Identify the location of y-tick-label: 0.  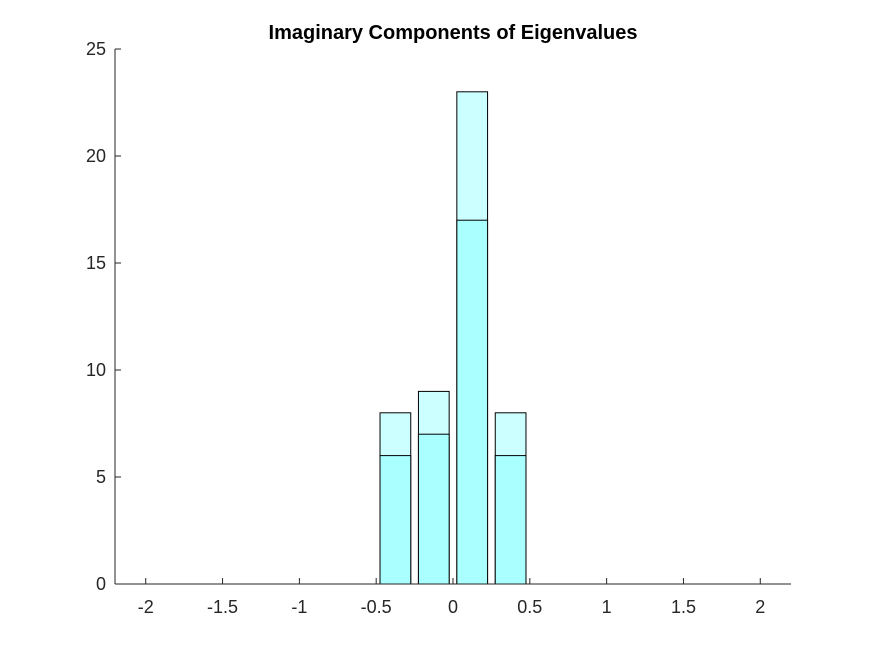
(101, 584).